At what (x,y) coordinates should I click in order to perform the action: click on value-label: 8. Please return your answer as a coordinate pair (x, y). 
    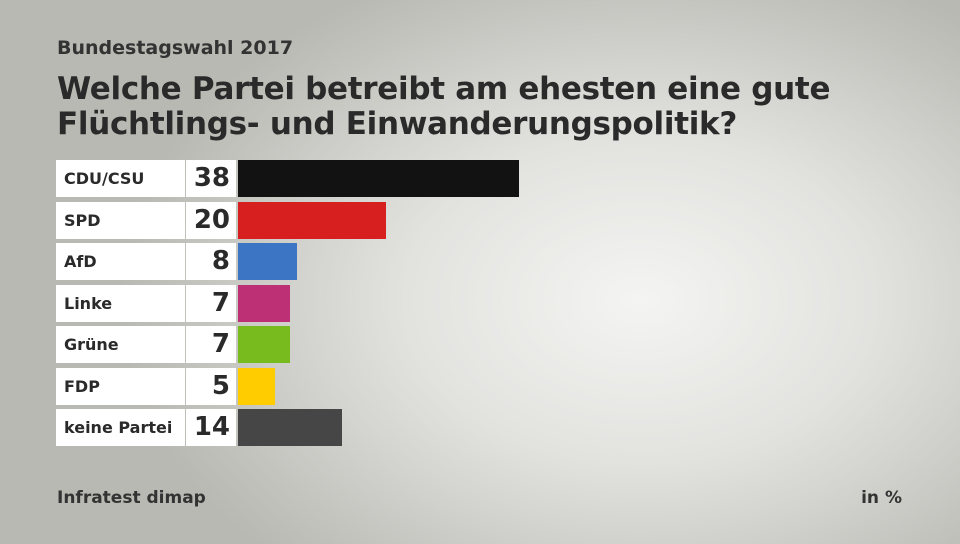
    Looking at the image, I should click on (211, 261).